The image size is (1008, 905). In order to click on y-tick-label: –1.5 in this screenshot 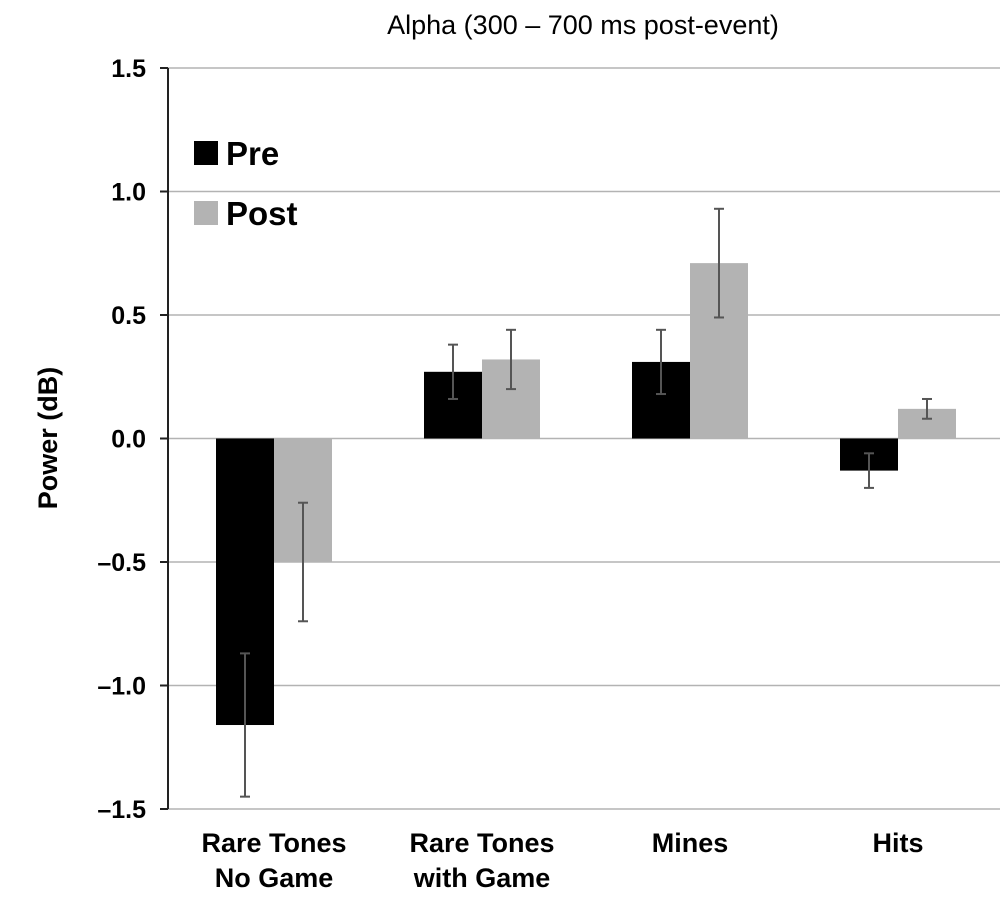, I will do `click(121, 810)`.